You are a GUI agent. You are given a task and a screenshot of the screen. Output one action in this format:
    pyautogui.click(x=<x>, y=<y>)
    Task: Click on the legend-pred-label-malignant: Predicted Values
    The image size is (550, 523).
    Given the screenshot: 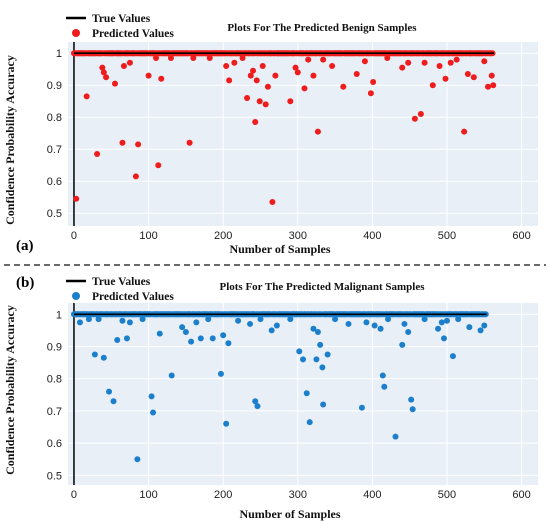 What is the action you would take?
    pyautogui.click(x=133, y=297)
    